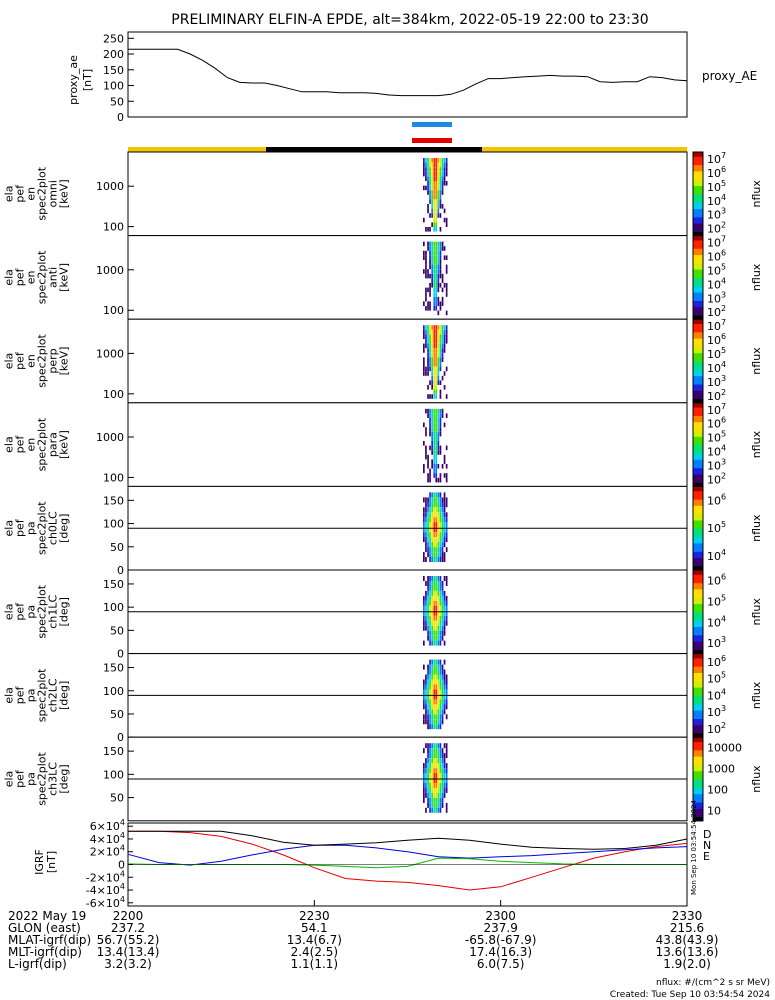  What do you see at coordinates (314, 940) in the screenshot?
I see `annotation-row-value: 13.4(6.7)` at bounding box center [314, 940].